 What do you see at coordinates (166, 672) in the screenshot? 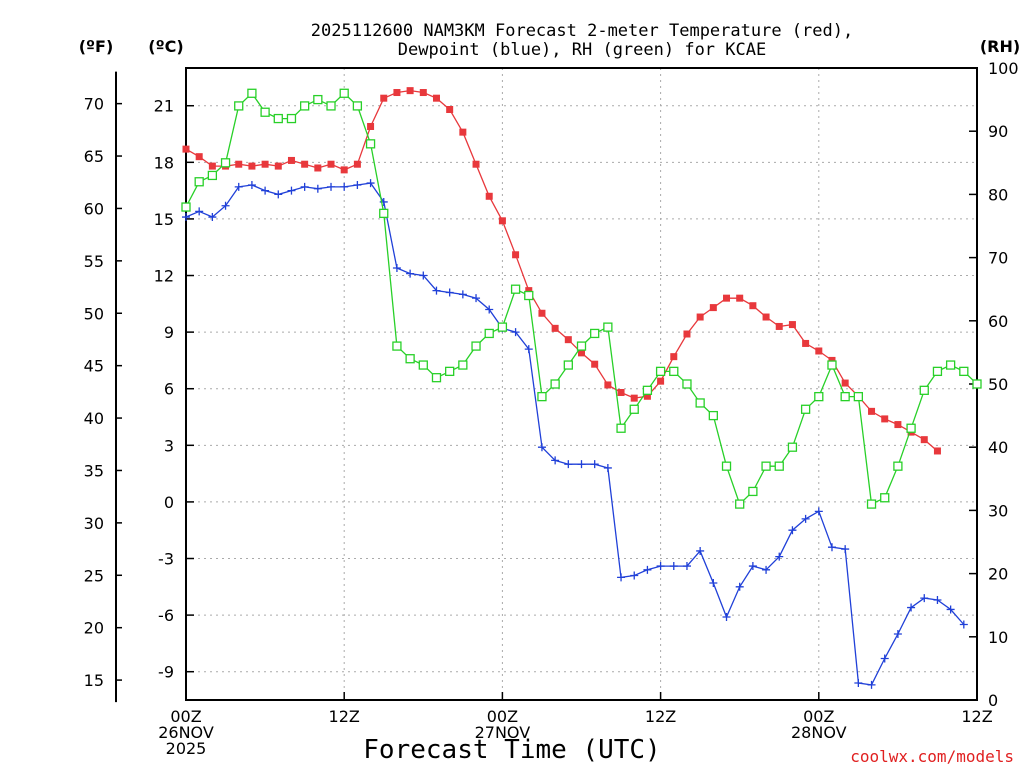
I see `celsius-tick-label: -9` at bounding box center [166, 672].